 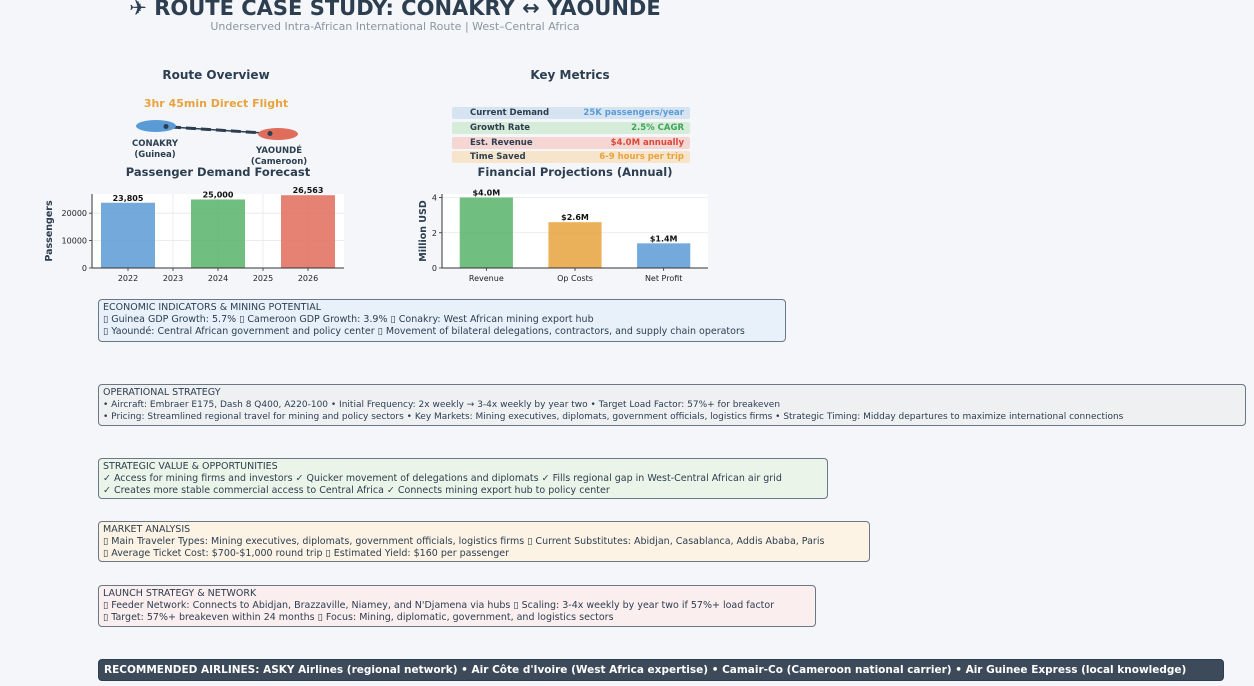 What do you see at coordinates (147, 529) in the screenshot?
I see `box-title: MARKET ANALYSIS` at bounding box center [147, 529].